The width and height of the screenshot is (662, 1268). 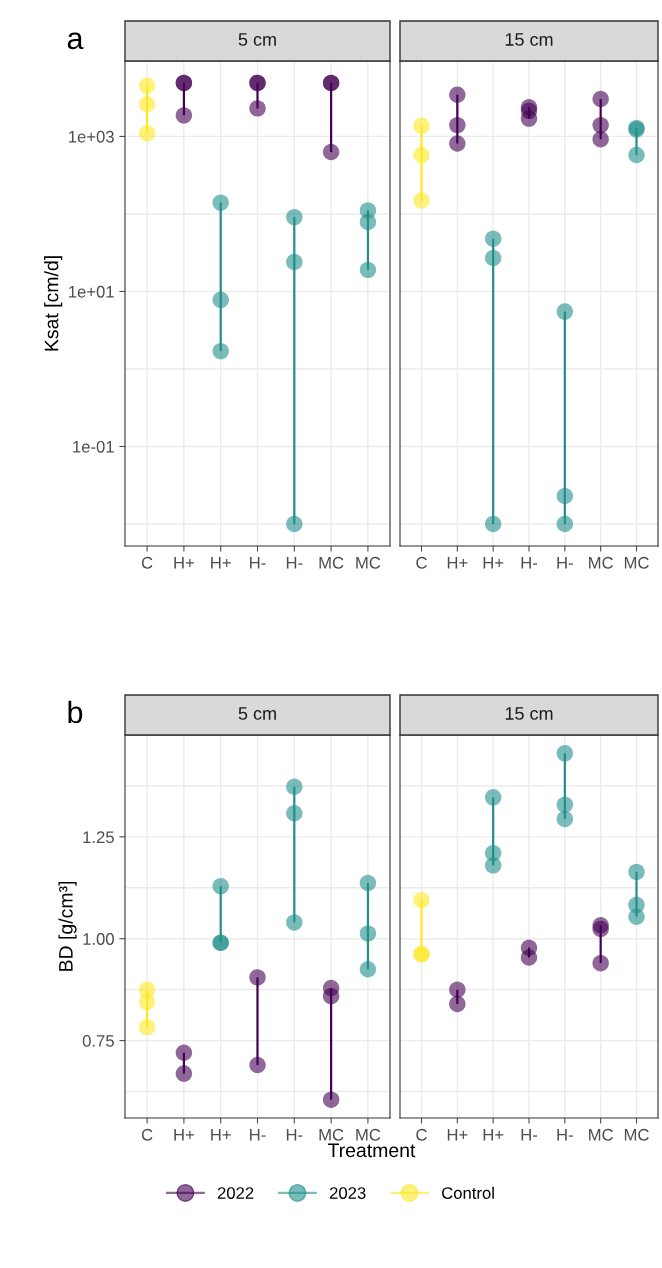 What do you see at coordinates (98, 1040) in the screenshot?
I see `y-tick-label: 0.75` at bounding box center [98, 1040].